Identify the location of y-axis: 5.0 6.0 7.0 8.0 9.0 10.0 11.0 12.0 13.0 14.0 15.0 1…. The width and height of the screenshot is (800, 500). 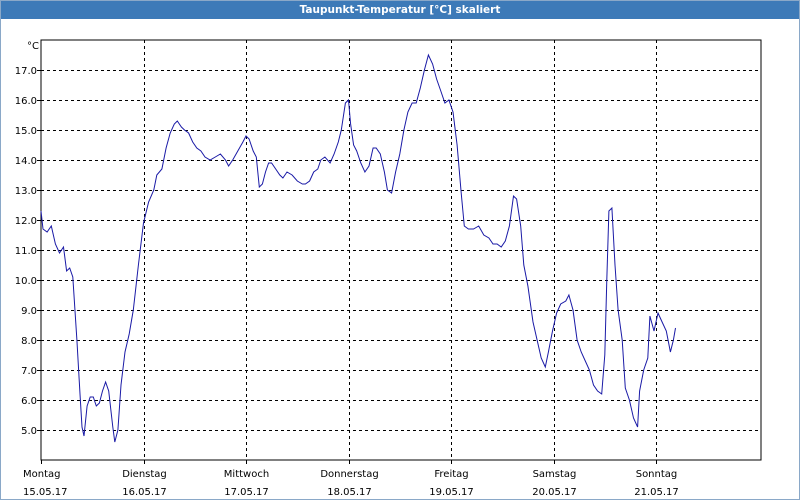
(28, 251).